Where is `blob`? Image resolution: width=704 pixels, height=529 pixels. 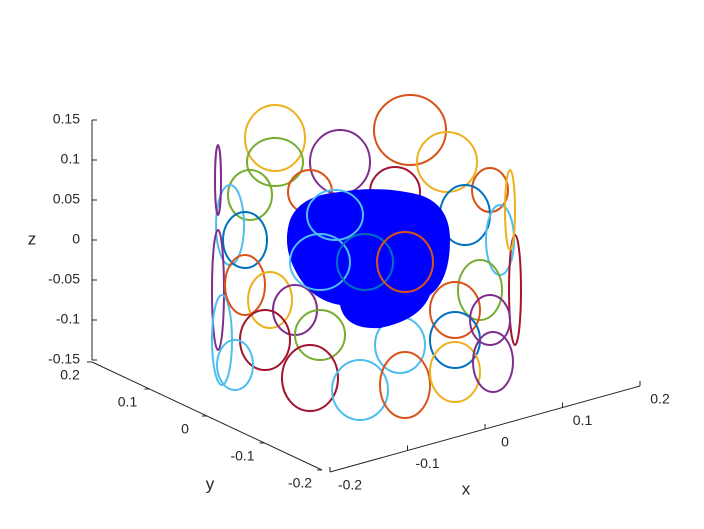
blob is located at coordinates (368, 259).